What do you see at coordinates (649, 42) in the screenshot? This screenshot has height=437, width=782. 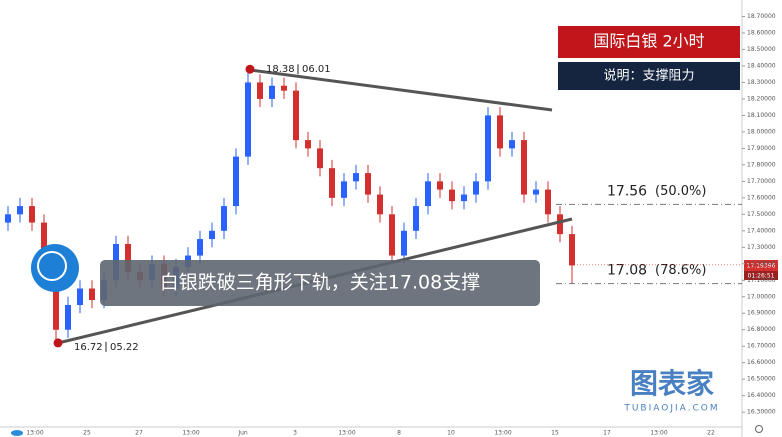 I see `title-box` at bounding box center [649, 42].